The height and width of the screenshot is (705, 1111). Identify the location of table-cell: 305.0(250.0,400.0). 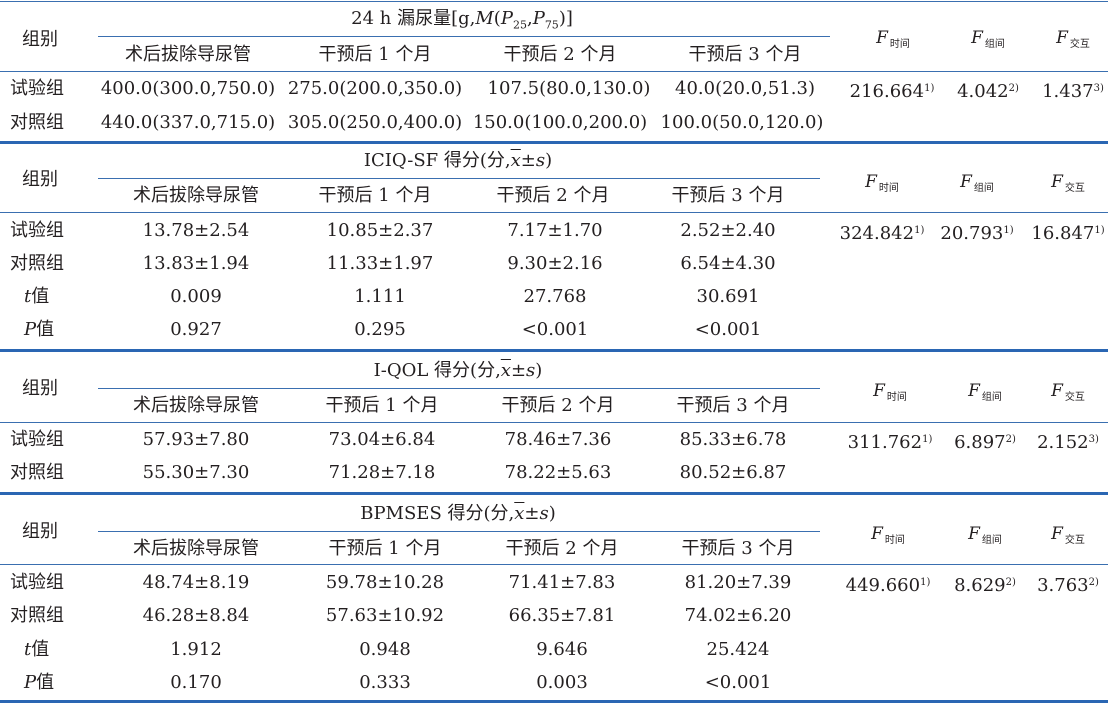
(375, 122).